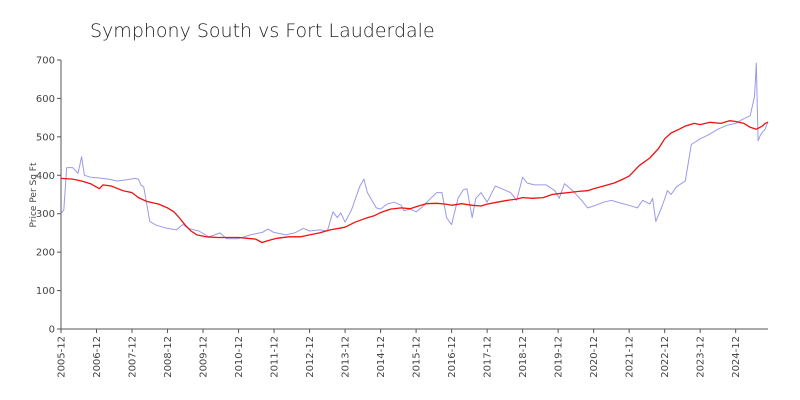 Image resolution: width=800 pixels, height=400 pixels. I want to click on x-tick-label: 2023-12, so click(701, 357).